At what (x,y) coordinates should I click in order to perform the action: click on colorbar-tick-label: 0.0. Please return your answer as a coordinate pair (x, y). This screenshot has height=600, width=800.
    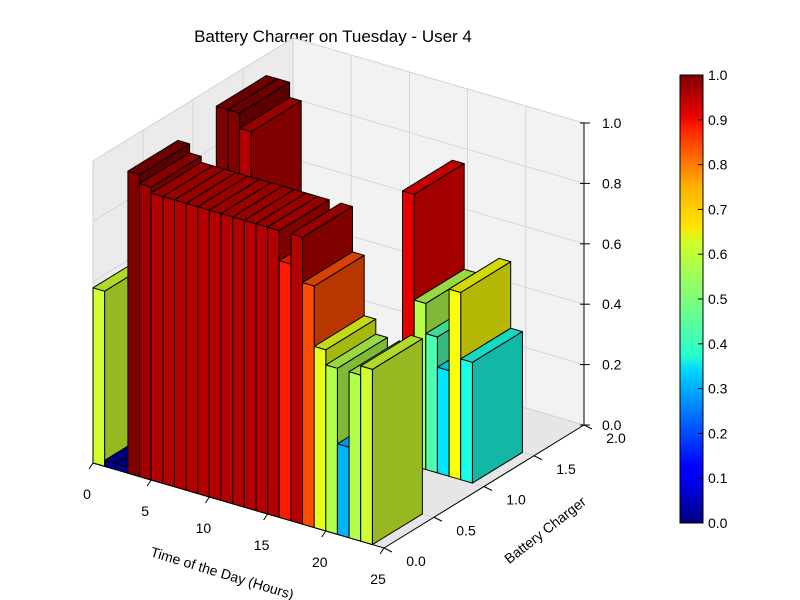
    Looking at the image, I should click on (718, 523).